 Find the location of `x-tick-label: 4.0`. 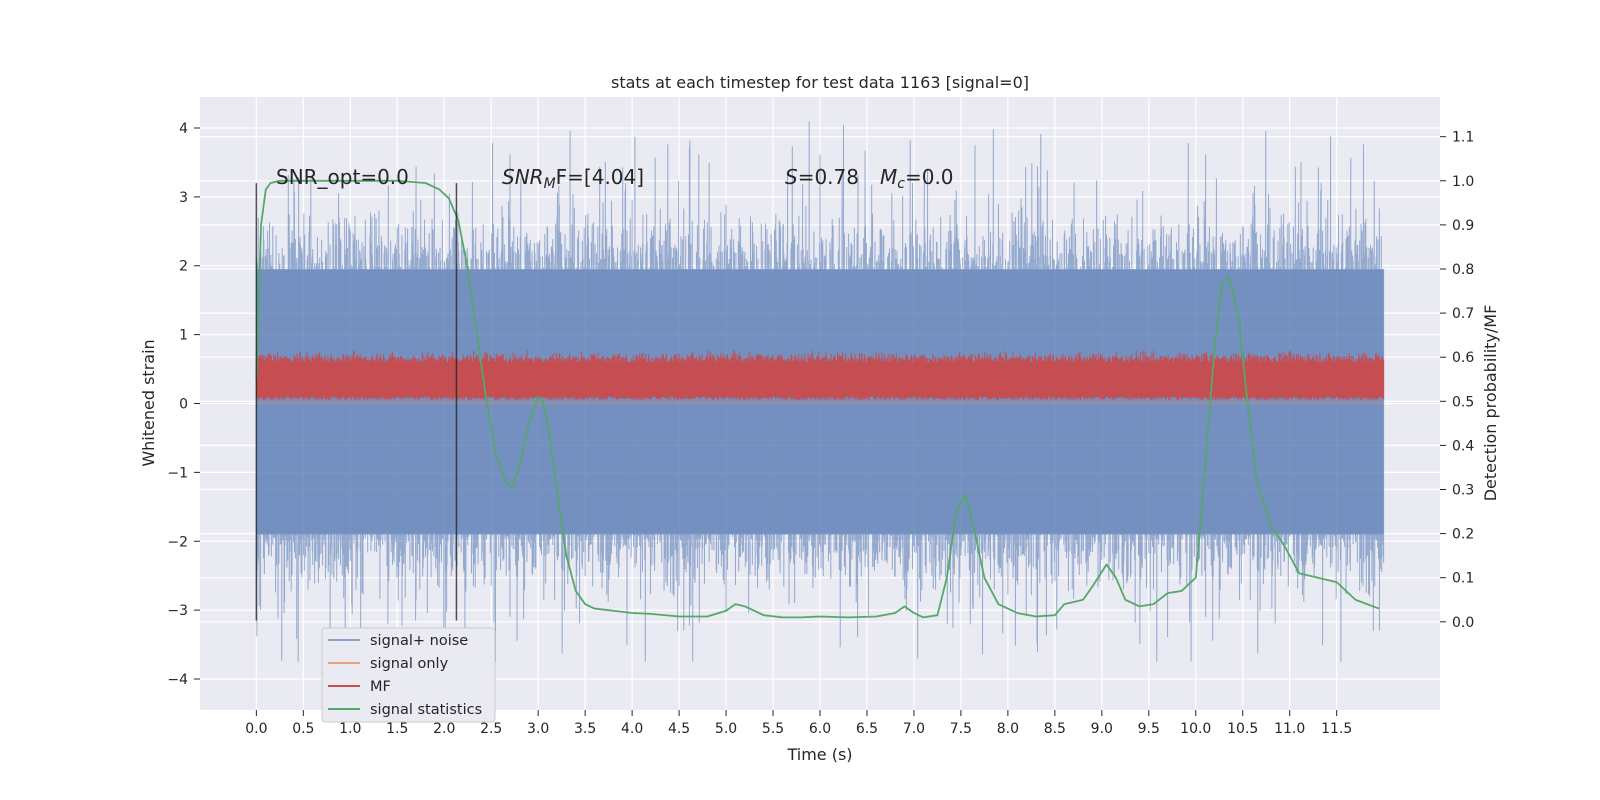

x-tick-label: 4.0 is located at coordinates (632, 729).